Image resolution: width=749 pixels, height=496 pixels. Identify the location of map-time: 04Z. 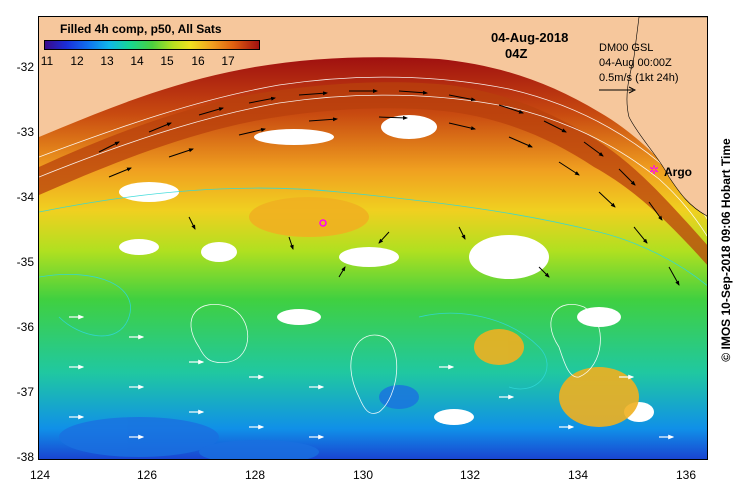
(516, 53).